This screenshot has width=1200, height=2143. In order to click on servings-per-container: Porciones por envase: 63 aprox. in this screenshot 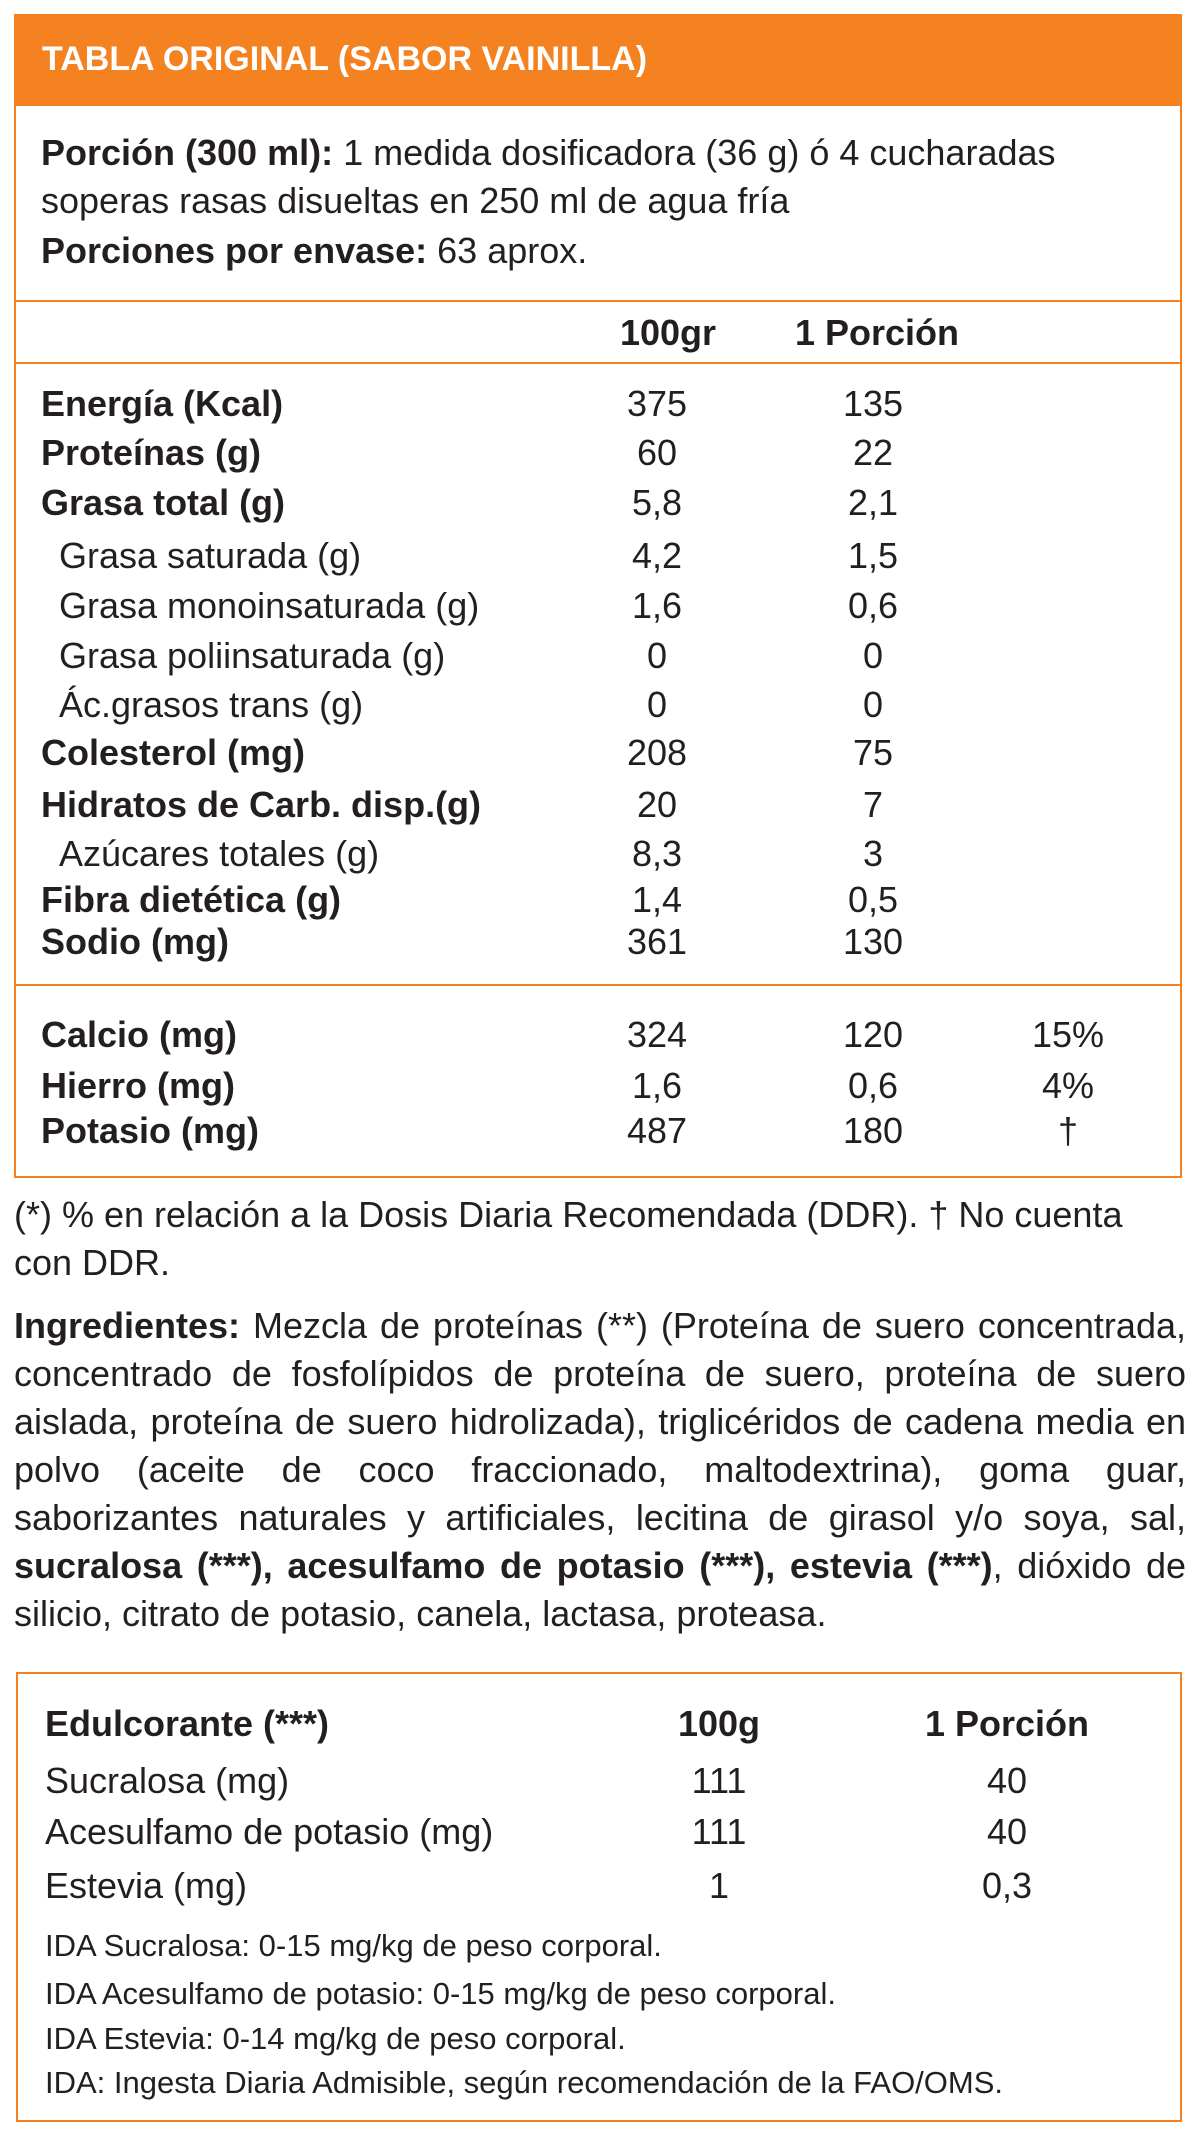, I will do `click(601, 251)`.